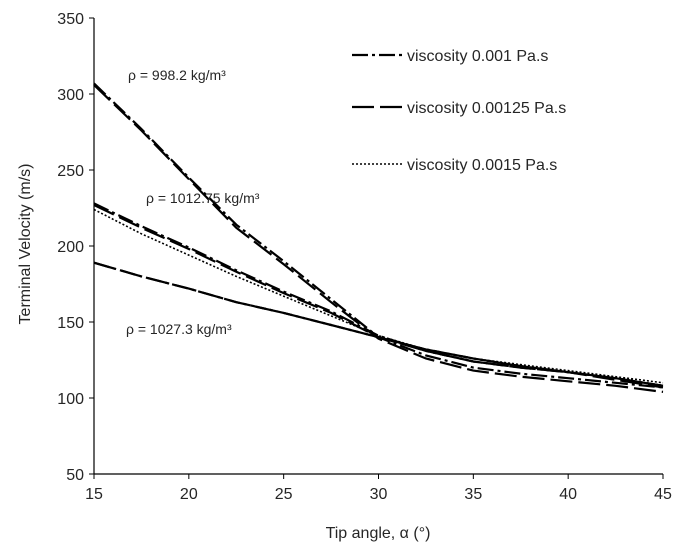 This screenshot has width=676, height=550. I want to click on x-tick-label: 15, so click(94, 494).